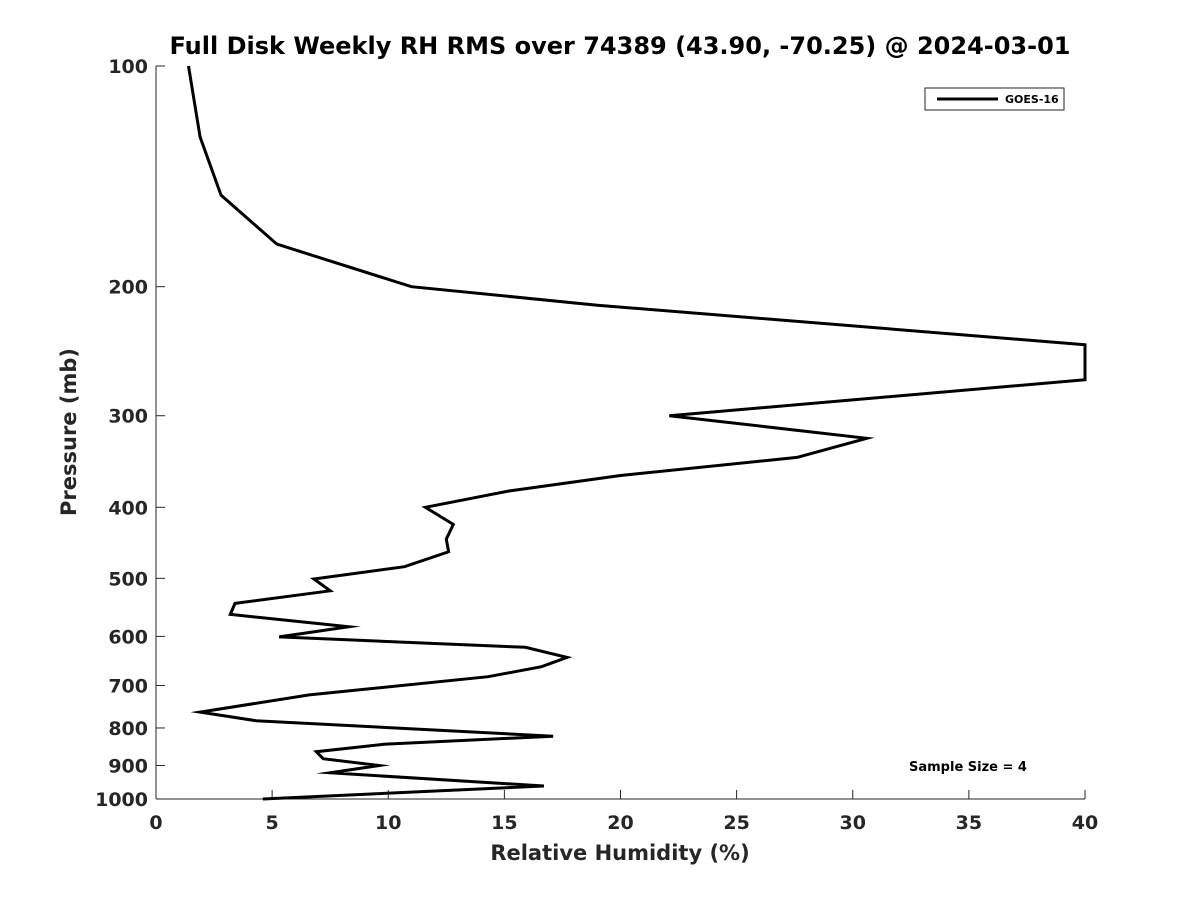  What do you see at coordinates (128, 686) in the screenshot?
I see `y-tick-label: 700` at bounding box center [128, 686].